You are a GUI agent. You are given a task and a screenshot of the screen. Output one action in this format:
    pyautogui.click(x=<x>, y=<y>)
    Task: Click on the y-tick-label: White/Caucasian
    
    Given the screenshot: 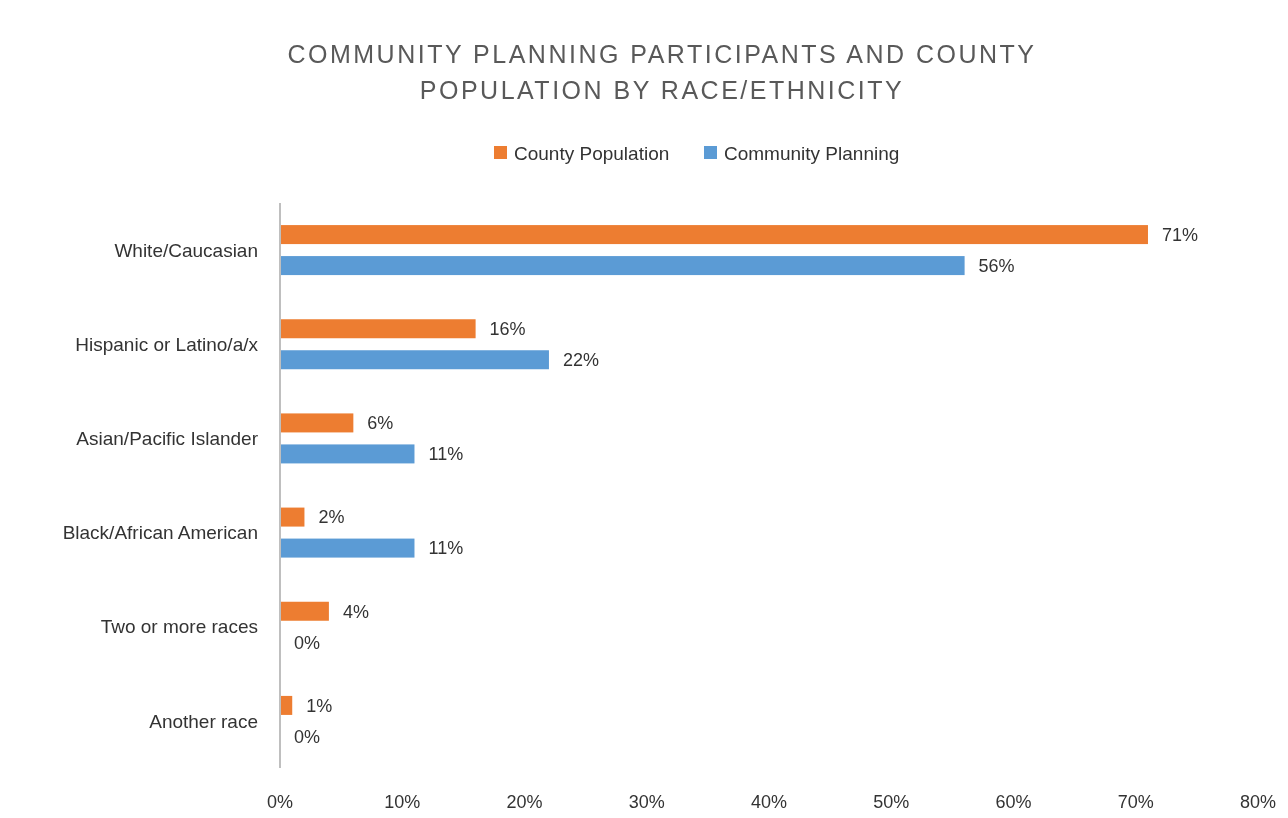 What is the action you would take?
    pyautogui.click(x=186, y=250)
    